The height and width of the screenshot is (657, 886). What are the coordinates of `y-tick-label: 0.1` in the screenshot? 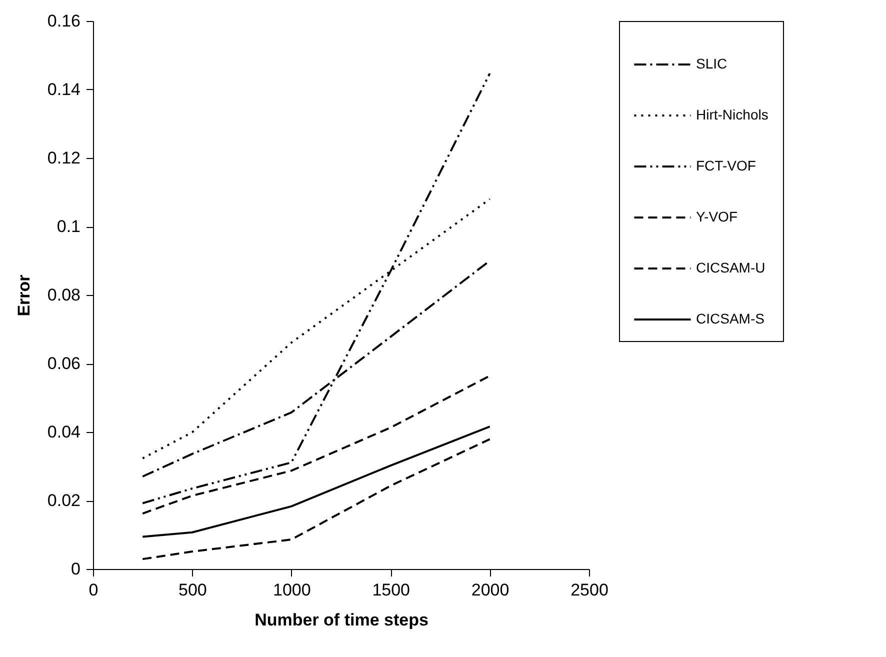 It's located at (68, 226).